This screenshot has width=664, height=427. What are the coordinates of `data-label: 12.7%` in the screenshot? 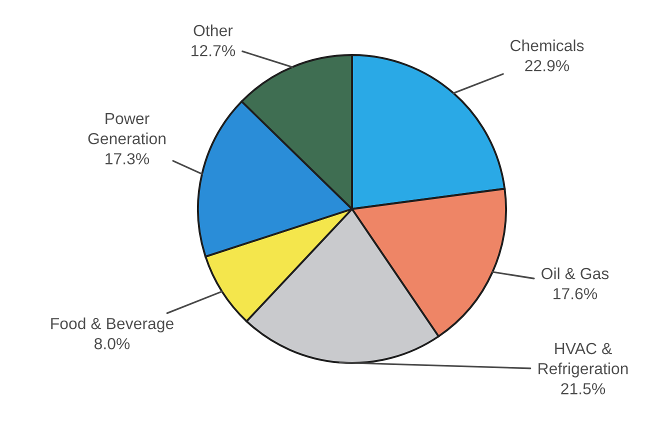 It's located at (214, 50).